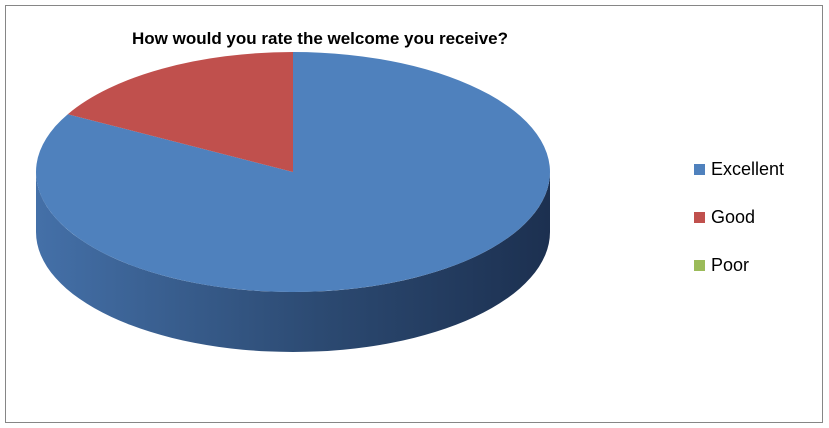  Describe the element at coordinates (733, 217) in the screenshot. I see `legend-label-good: Good` at that location.